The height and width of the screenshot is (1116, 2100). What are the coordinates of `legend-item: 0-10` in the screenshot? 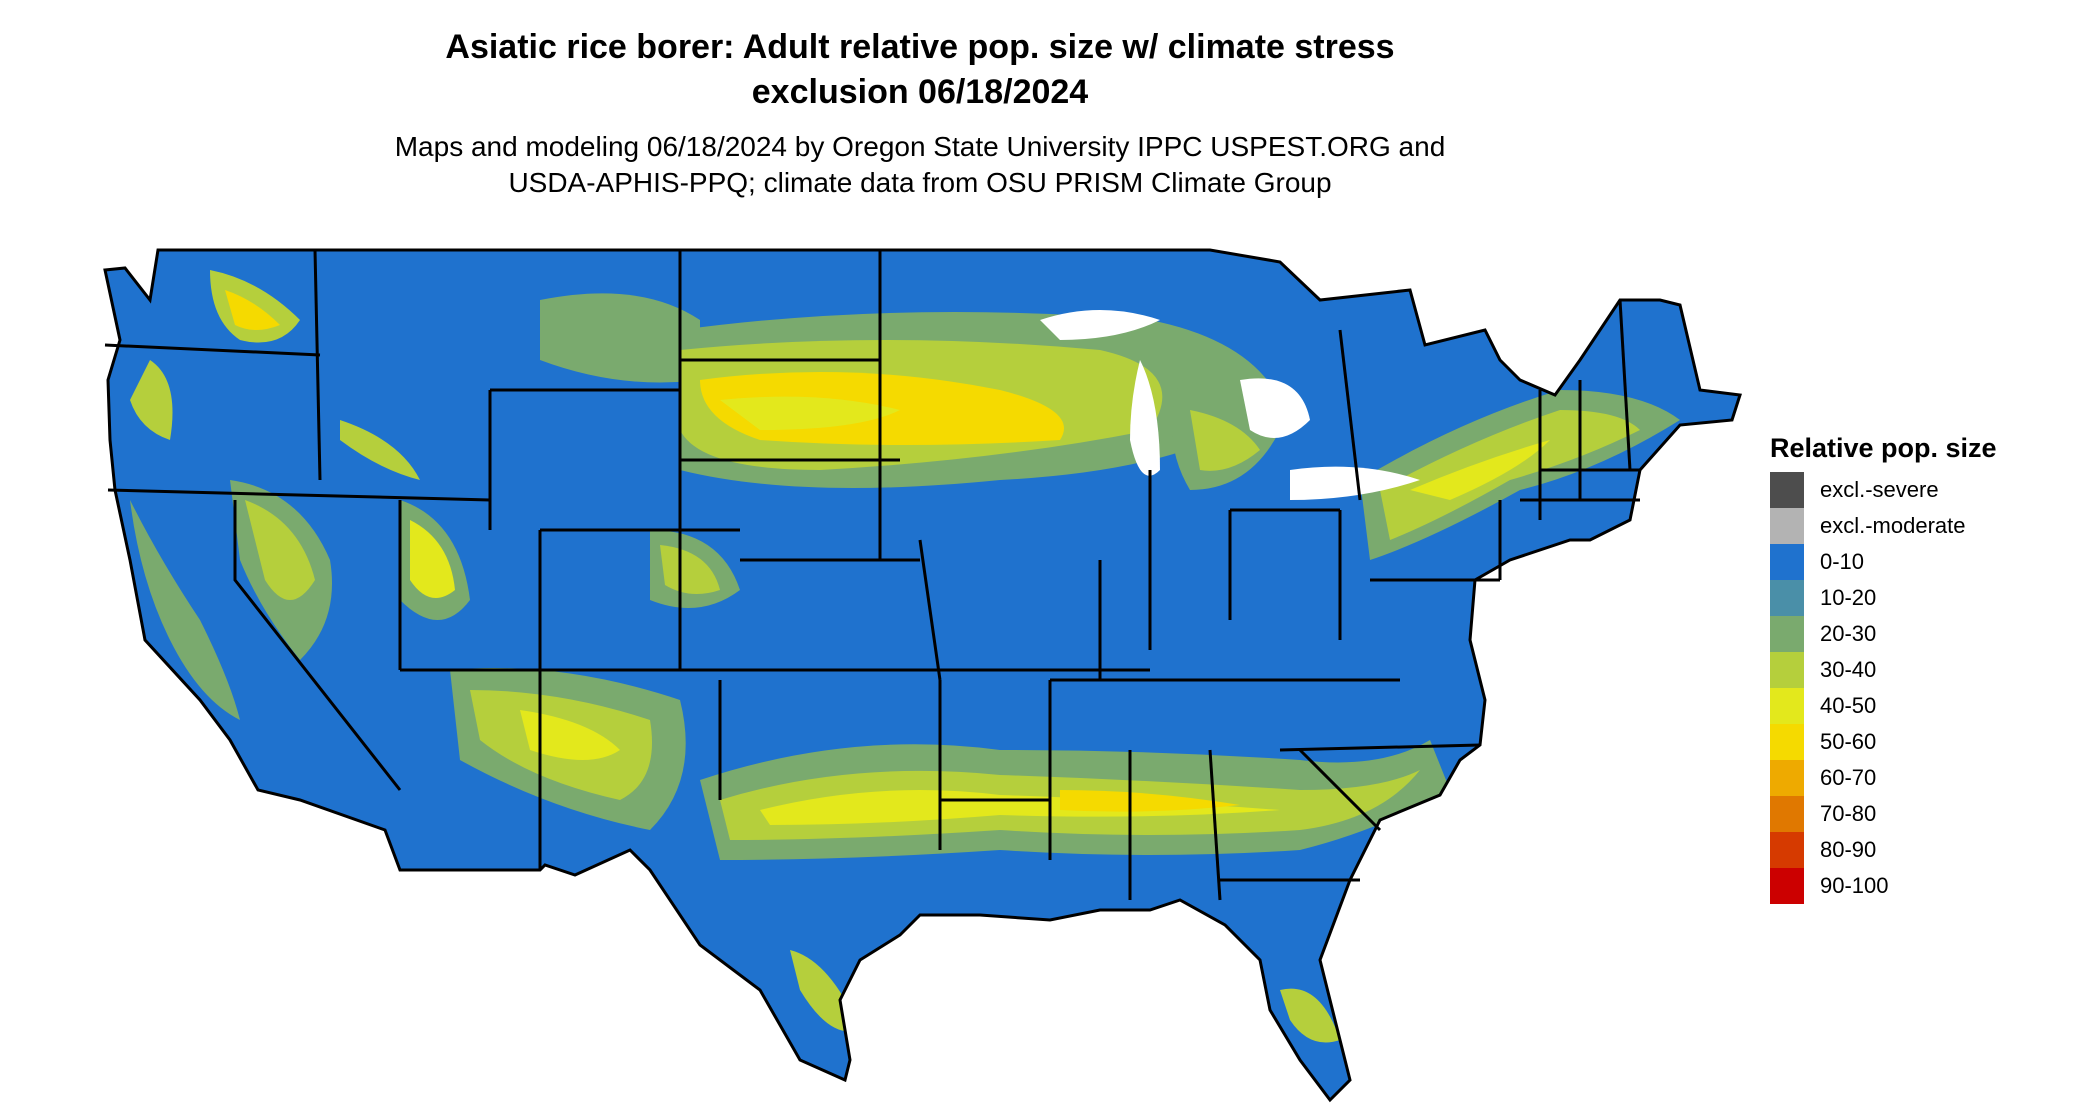 It's located at (1920, 562).